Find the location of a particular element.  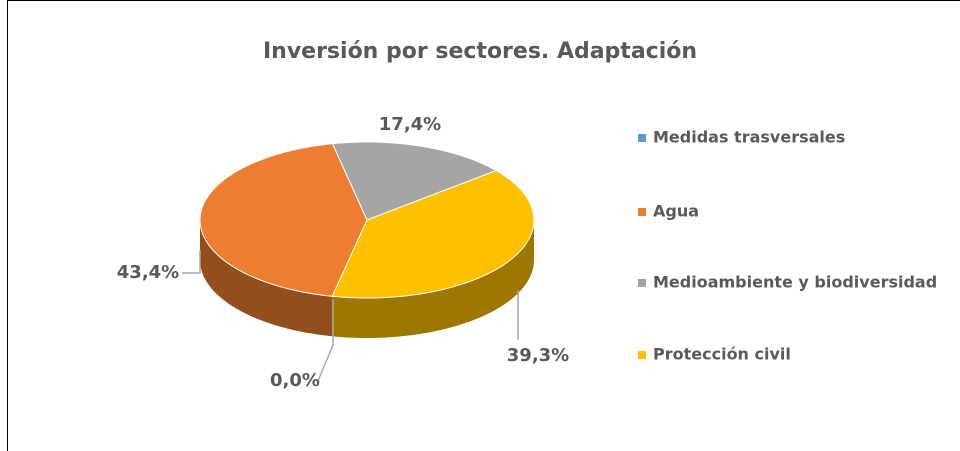

legend-label: Medidas trasversales is located at coordinates (749, 137).